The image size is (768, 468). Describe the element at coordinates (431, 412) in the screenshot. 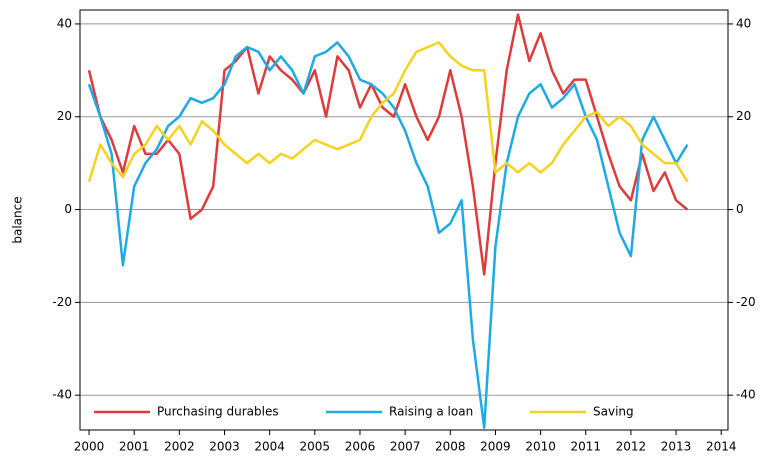

I see `legend-label: Raising a loan` at that location.